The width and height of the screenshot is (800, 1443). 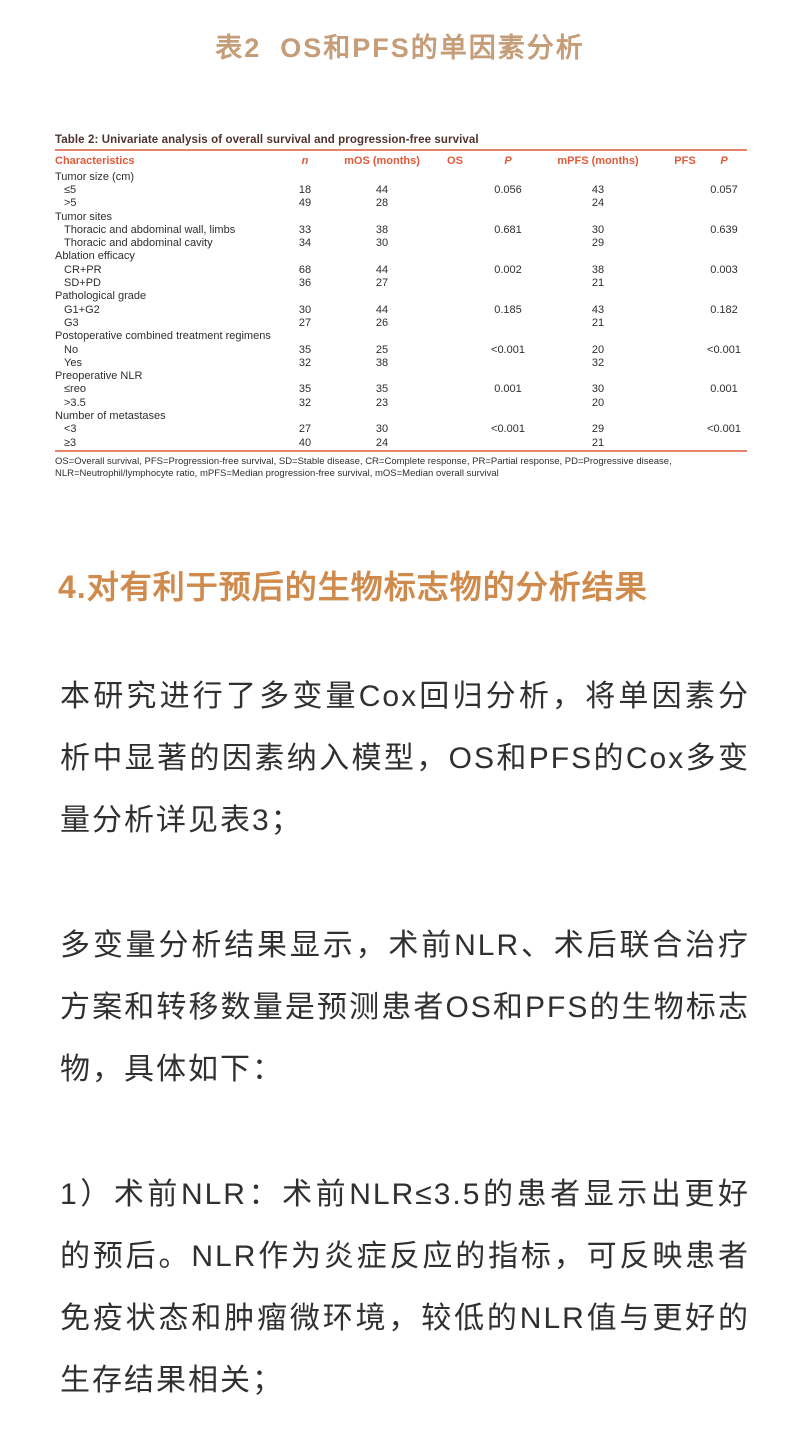 What do you see at coordinates (382, 362) in the screenshot?
I see `cell-mos: 38` at bounding box center [382, 362].